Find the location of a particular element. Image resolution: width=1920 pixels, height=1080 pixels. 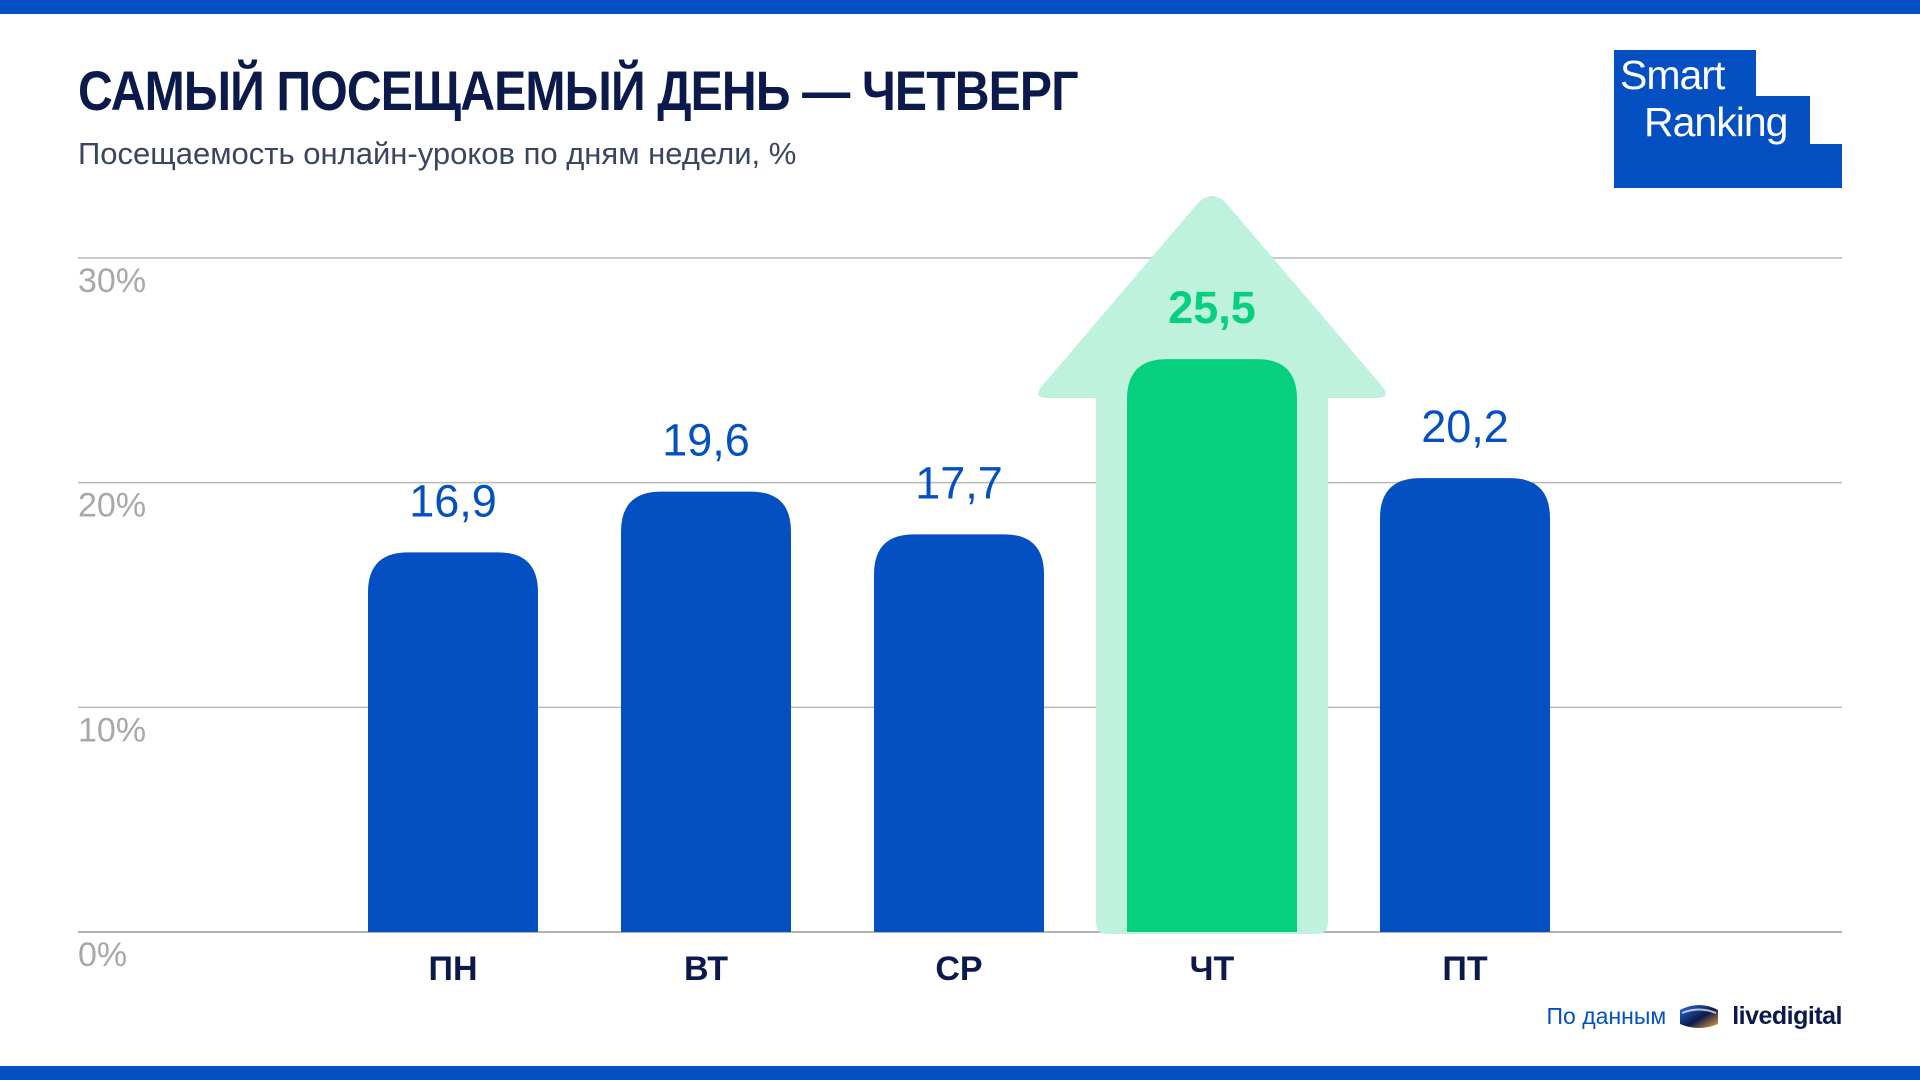

value-label: 19,6 is located at coordinates (706, 440).